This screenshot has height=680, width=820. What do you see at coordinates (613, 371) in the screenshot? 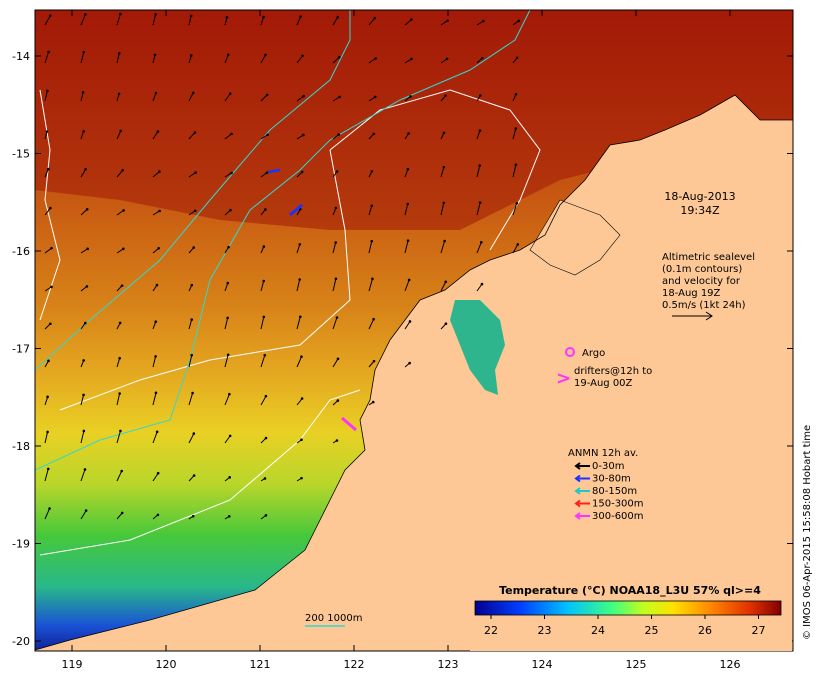
I see `drifter-label: drifters@12h to` at bounding box center [613, 371].